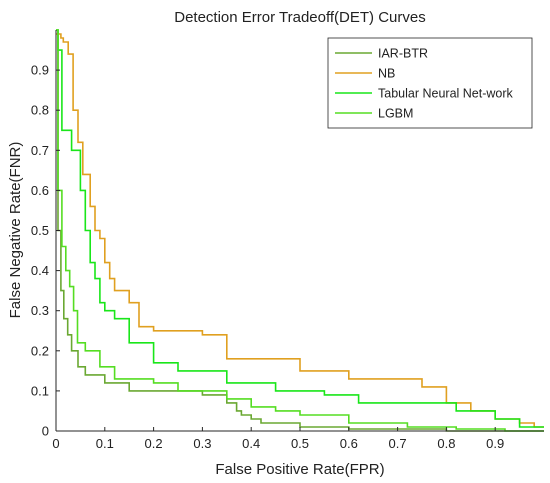 This screenshot has height=483, width=550. What do you see at coordinates (154, 443) in the screenshot?
I see `x-tick-label: 0.2` at bounding box center [154, 443].